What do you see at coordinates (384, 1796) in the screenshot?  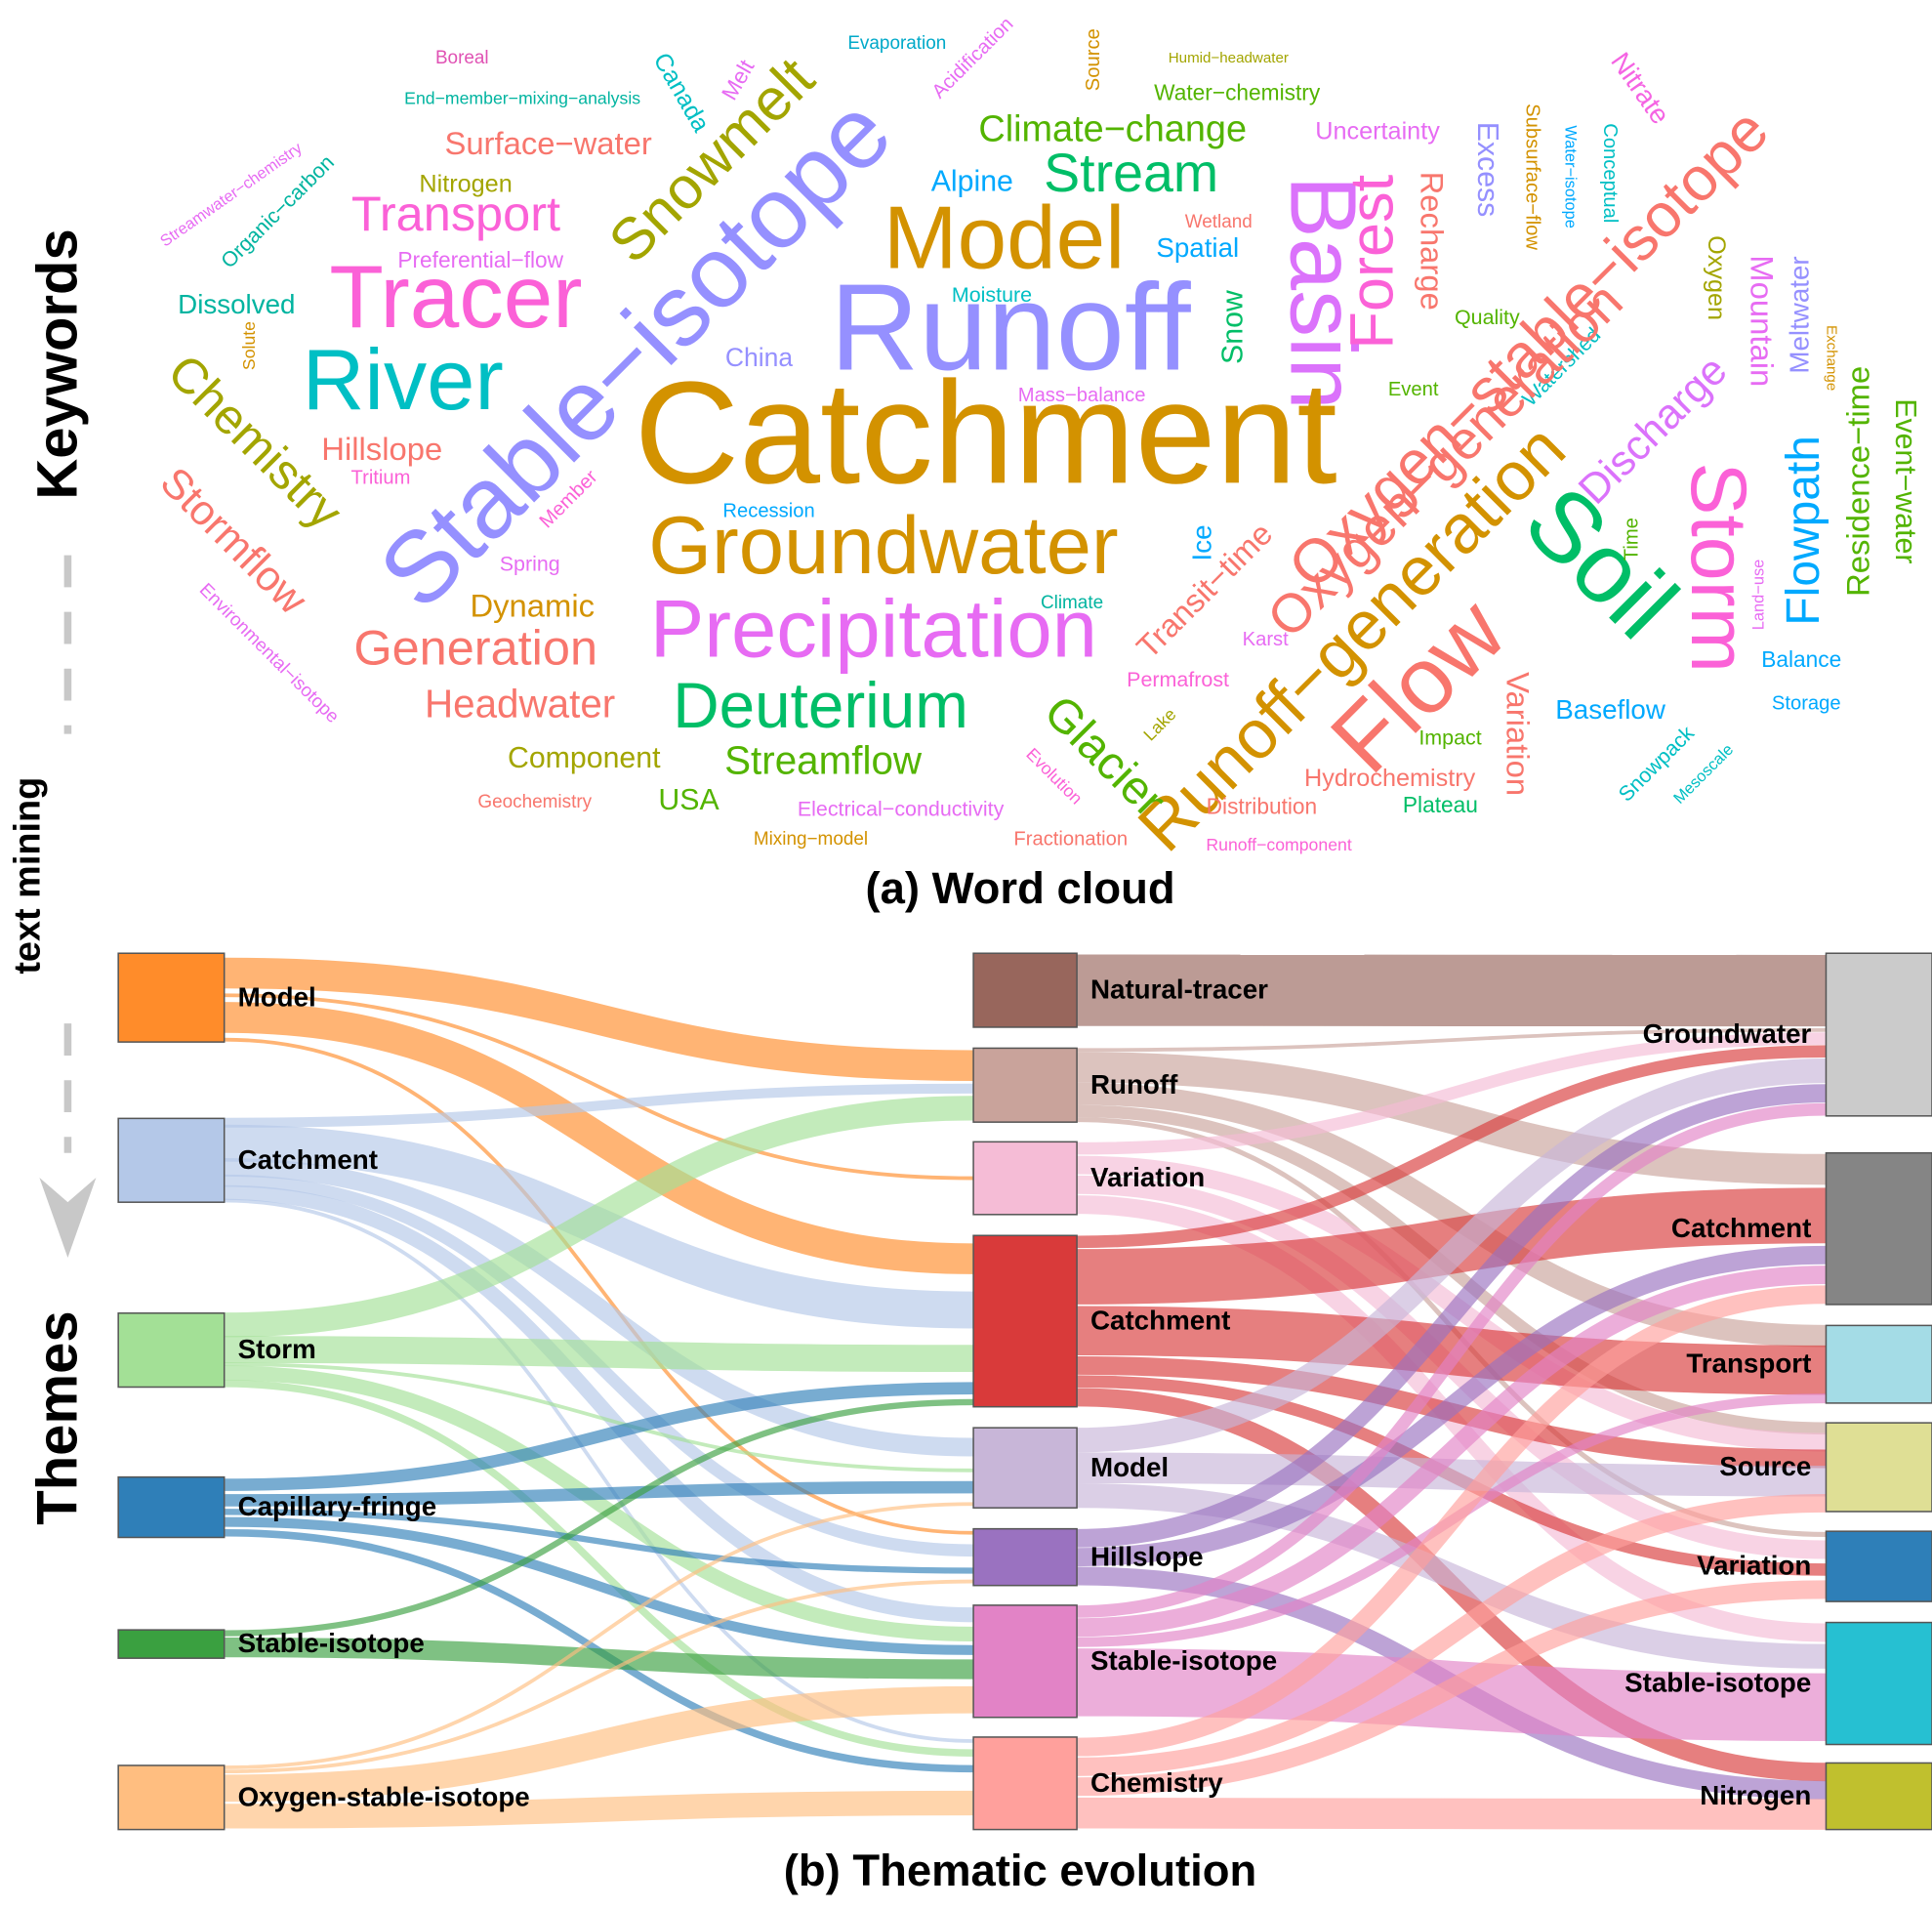 I see `node-label: Oxygen-stable-isotope` at bounding box center [384, 1796].